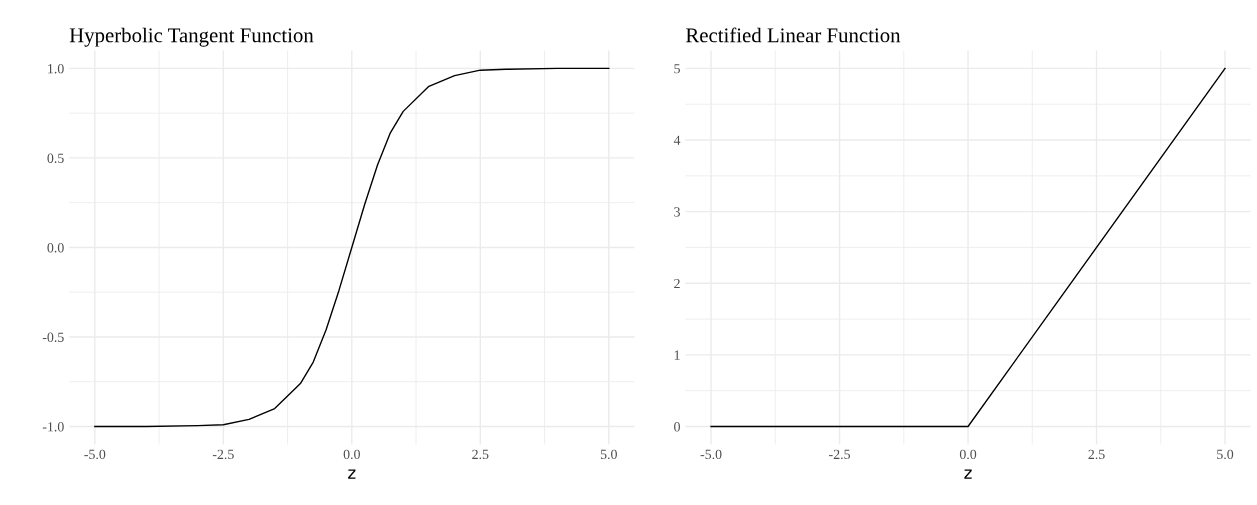  I want to click on y-tick-label: 0.5, so click(55, 158).